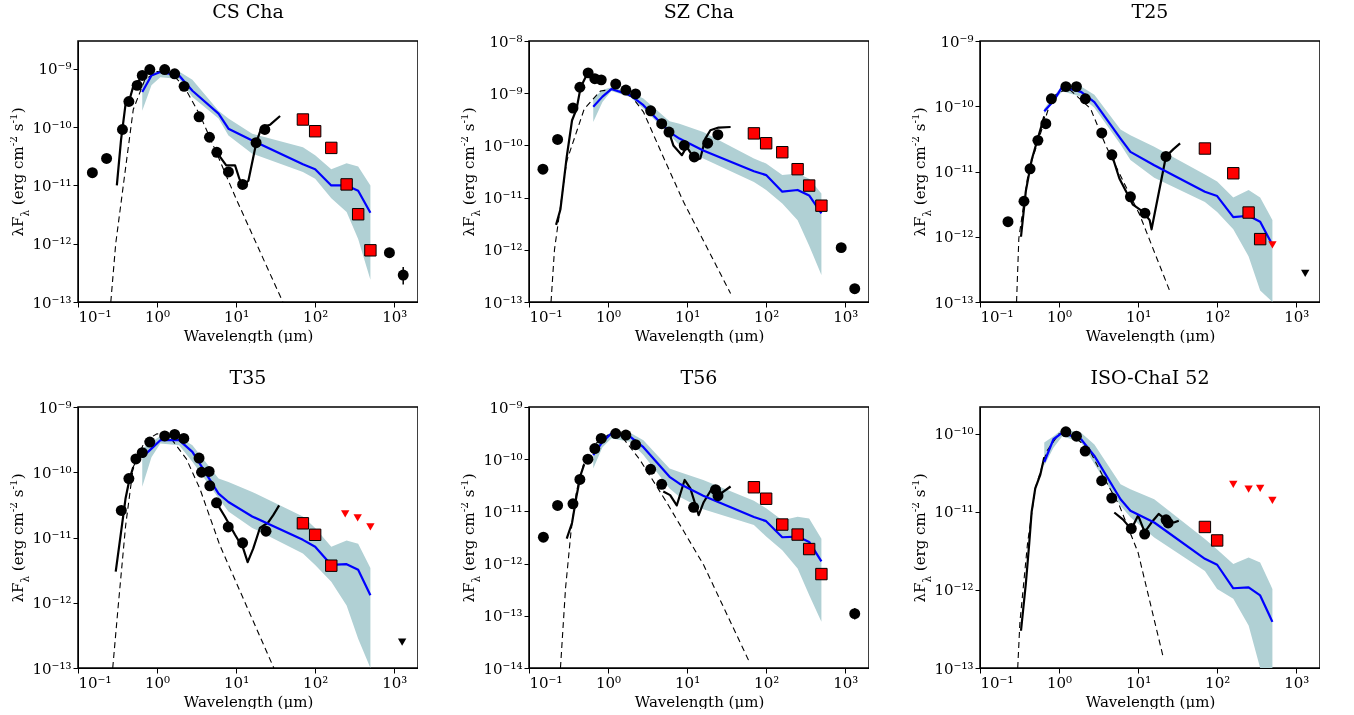 The image size is (1354, 715). Describe the element at coordinates (1150, 11) in the screenshot. I see `chart-title: T25` at that location.